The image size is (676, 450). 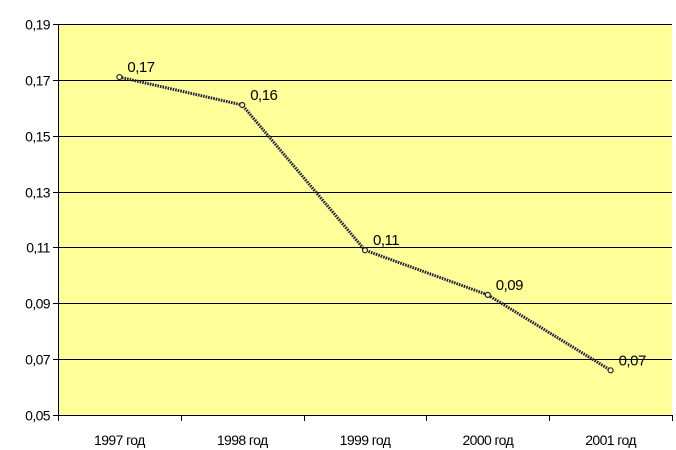 What do you see at coordinates (38, 220) in the screenshot?
I see `y-axis-tick-labels: 0,05 0,07 0,09 0,11 0,13 0,15 0,17 0,19` at bounding box center [38, 220].